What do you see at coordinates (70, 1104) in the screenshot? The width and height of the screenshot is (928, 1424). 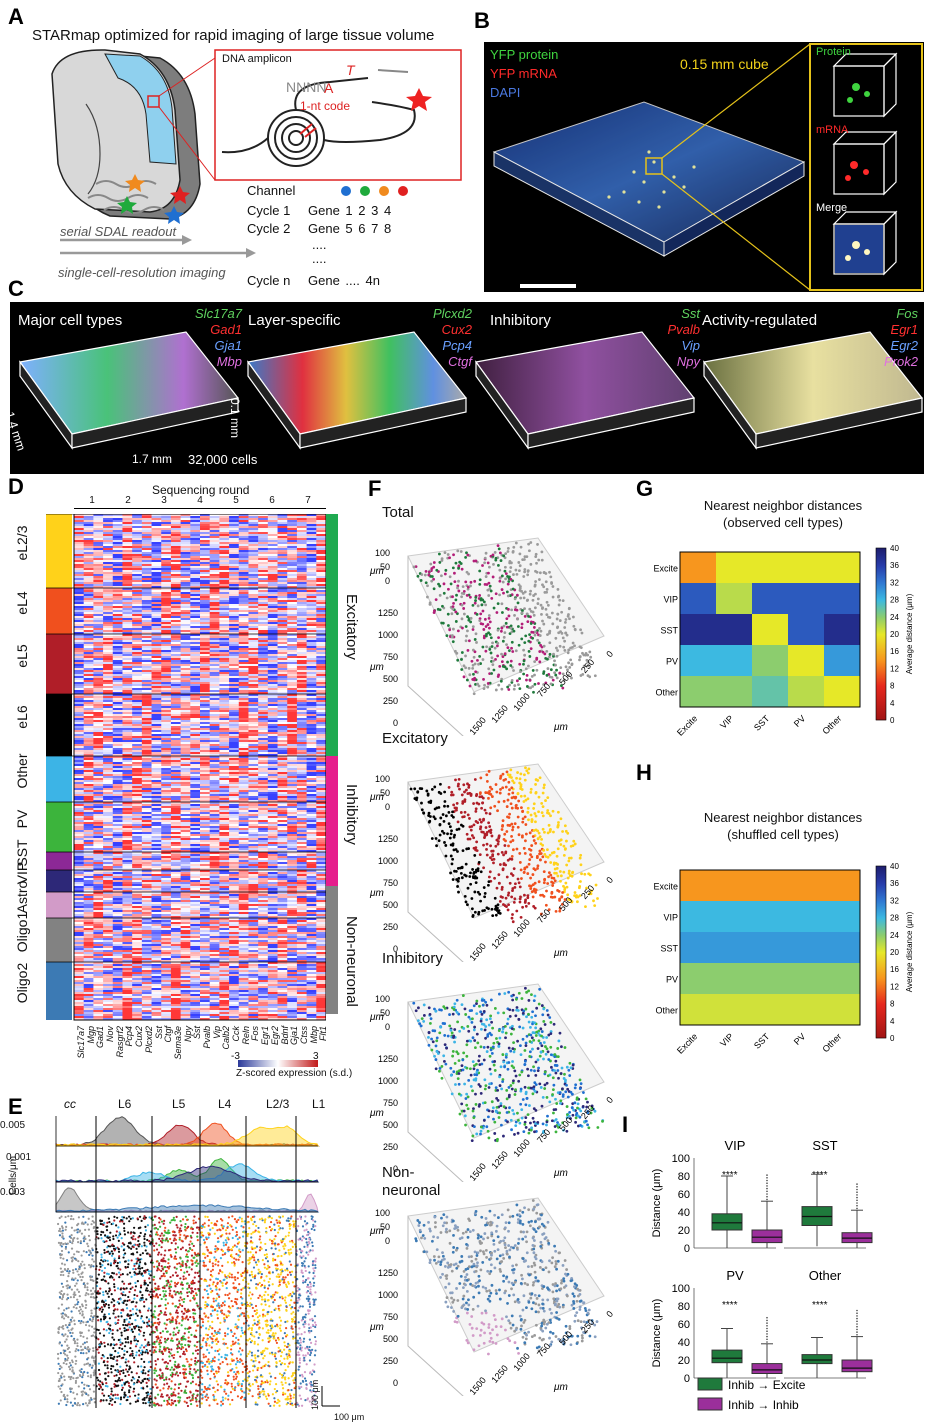 I see `layer-label: cc` at bounding box center [70, 1104].